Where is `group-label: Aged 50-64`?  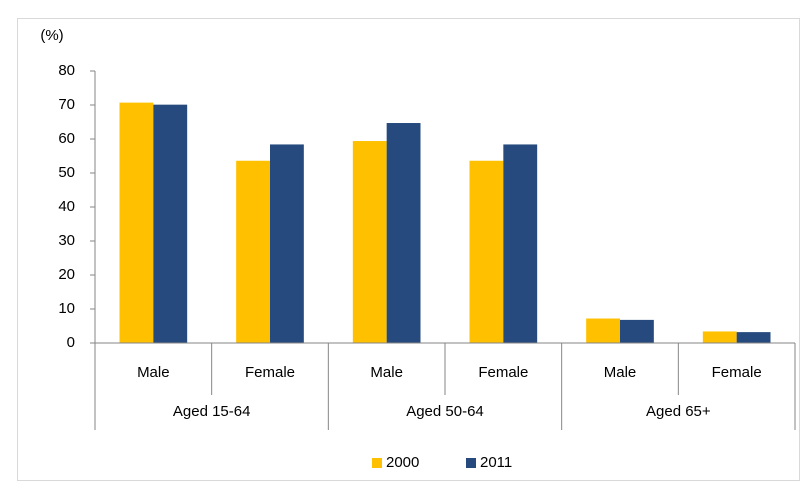
group-label: Aged 50-64 is located at coordinates (445, 411).